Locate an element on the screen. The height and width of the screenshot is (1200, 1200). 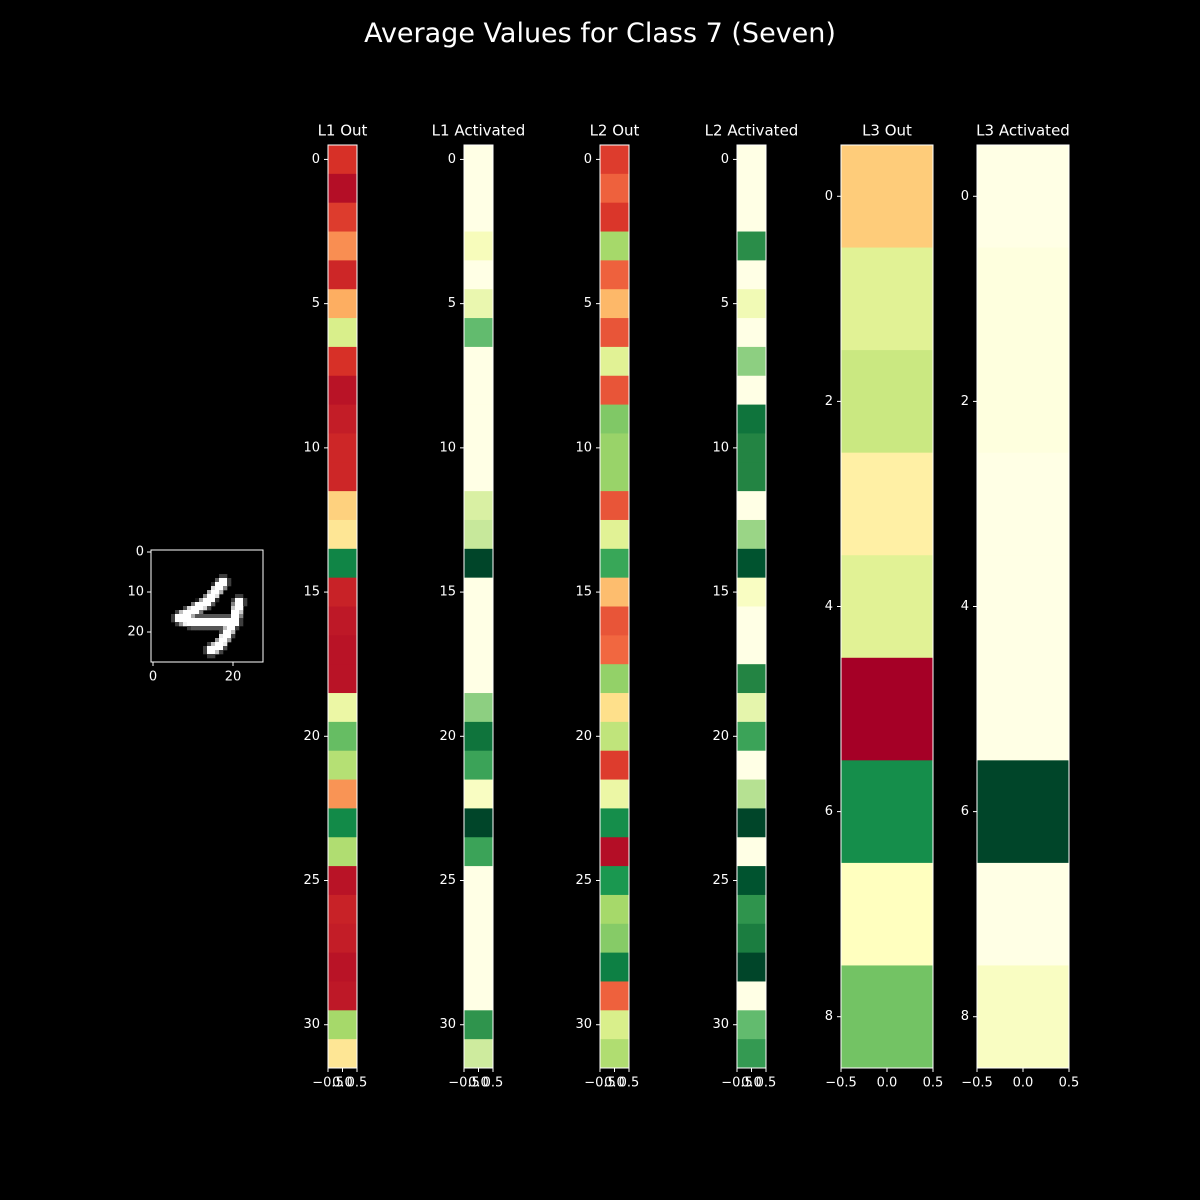
l3-activated-ytick-label: 8 is located at coordinates (965, 1016).